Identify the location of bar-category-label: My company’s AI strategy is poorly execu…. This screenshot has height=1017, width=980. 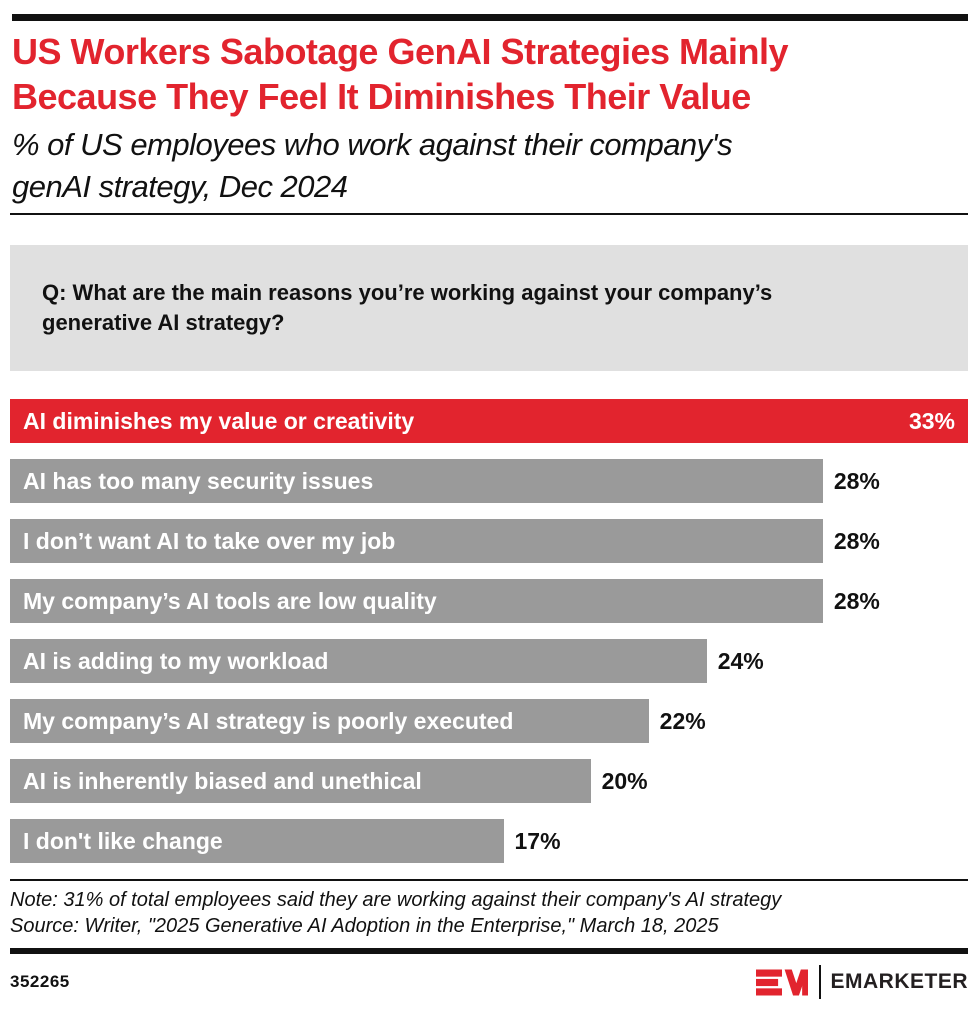
(268, 720).